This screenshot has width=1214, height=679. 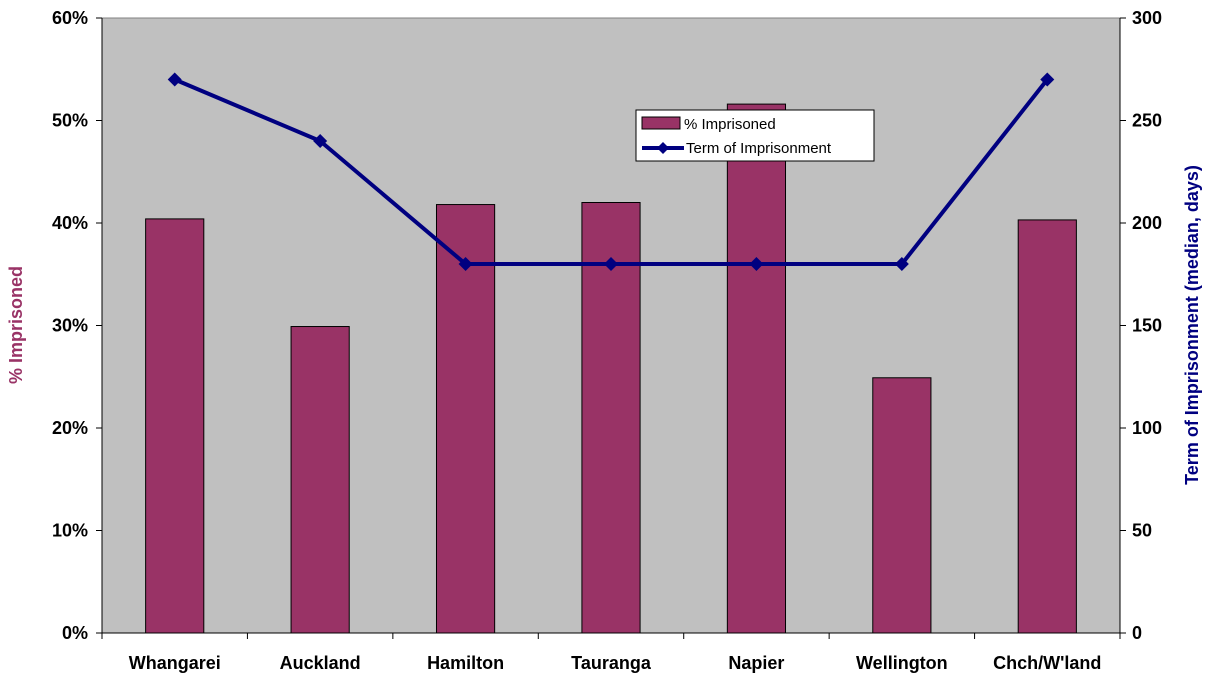 What do you see at coordinates (663, 148) in the screenshot?
I see `legend-marker-term` at bounding box center [663, 148].